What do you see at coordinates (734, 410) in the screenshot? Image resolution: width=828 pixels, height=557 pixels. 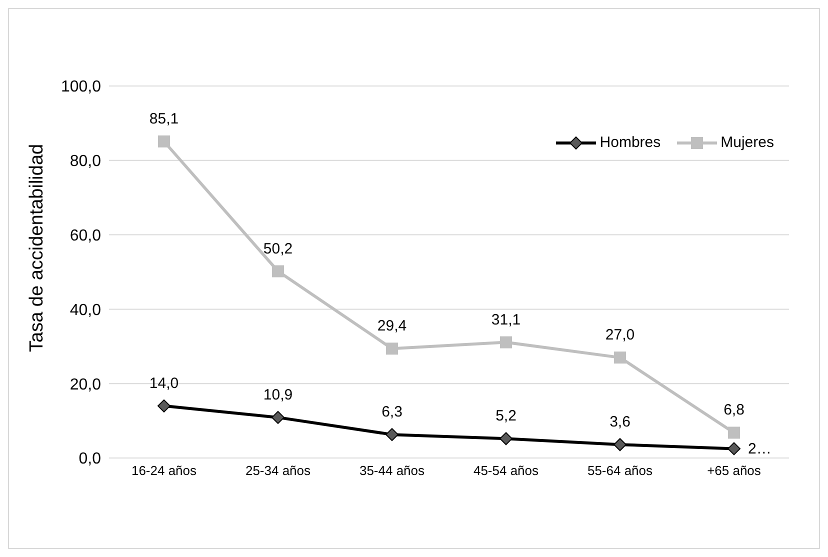 I see `data-label: 6,8` at bounding box center [734, 410].